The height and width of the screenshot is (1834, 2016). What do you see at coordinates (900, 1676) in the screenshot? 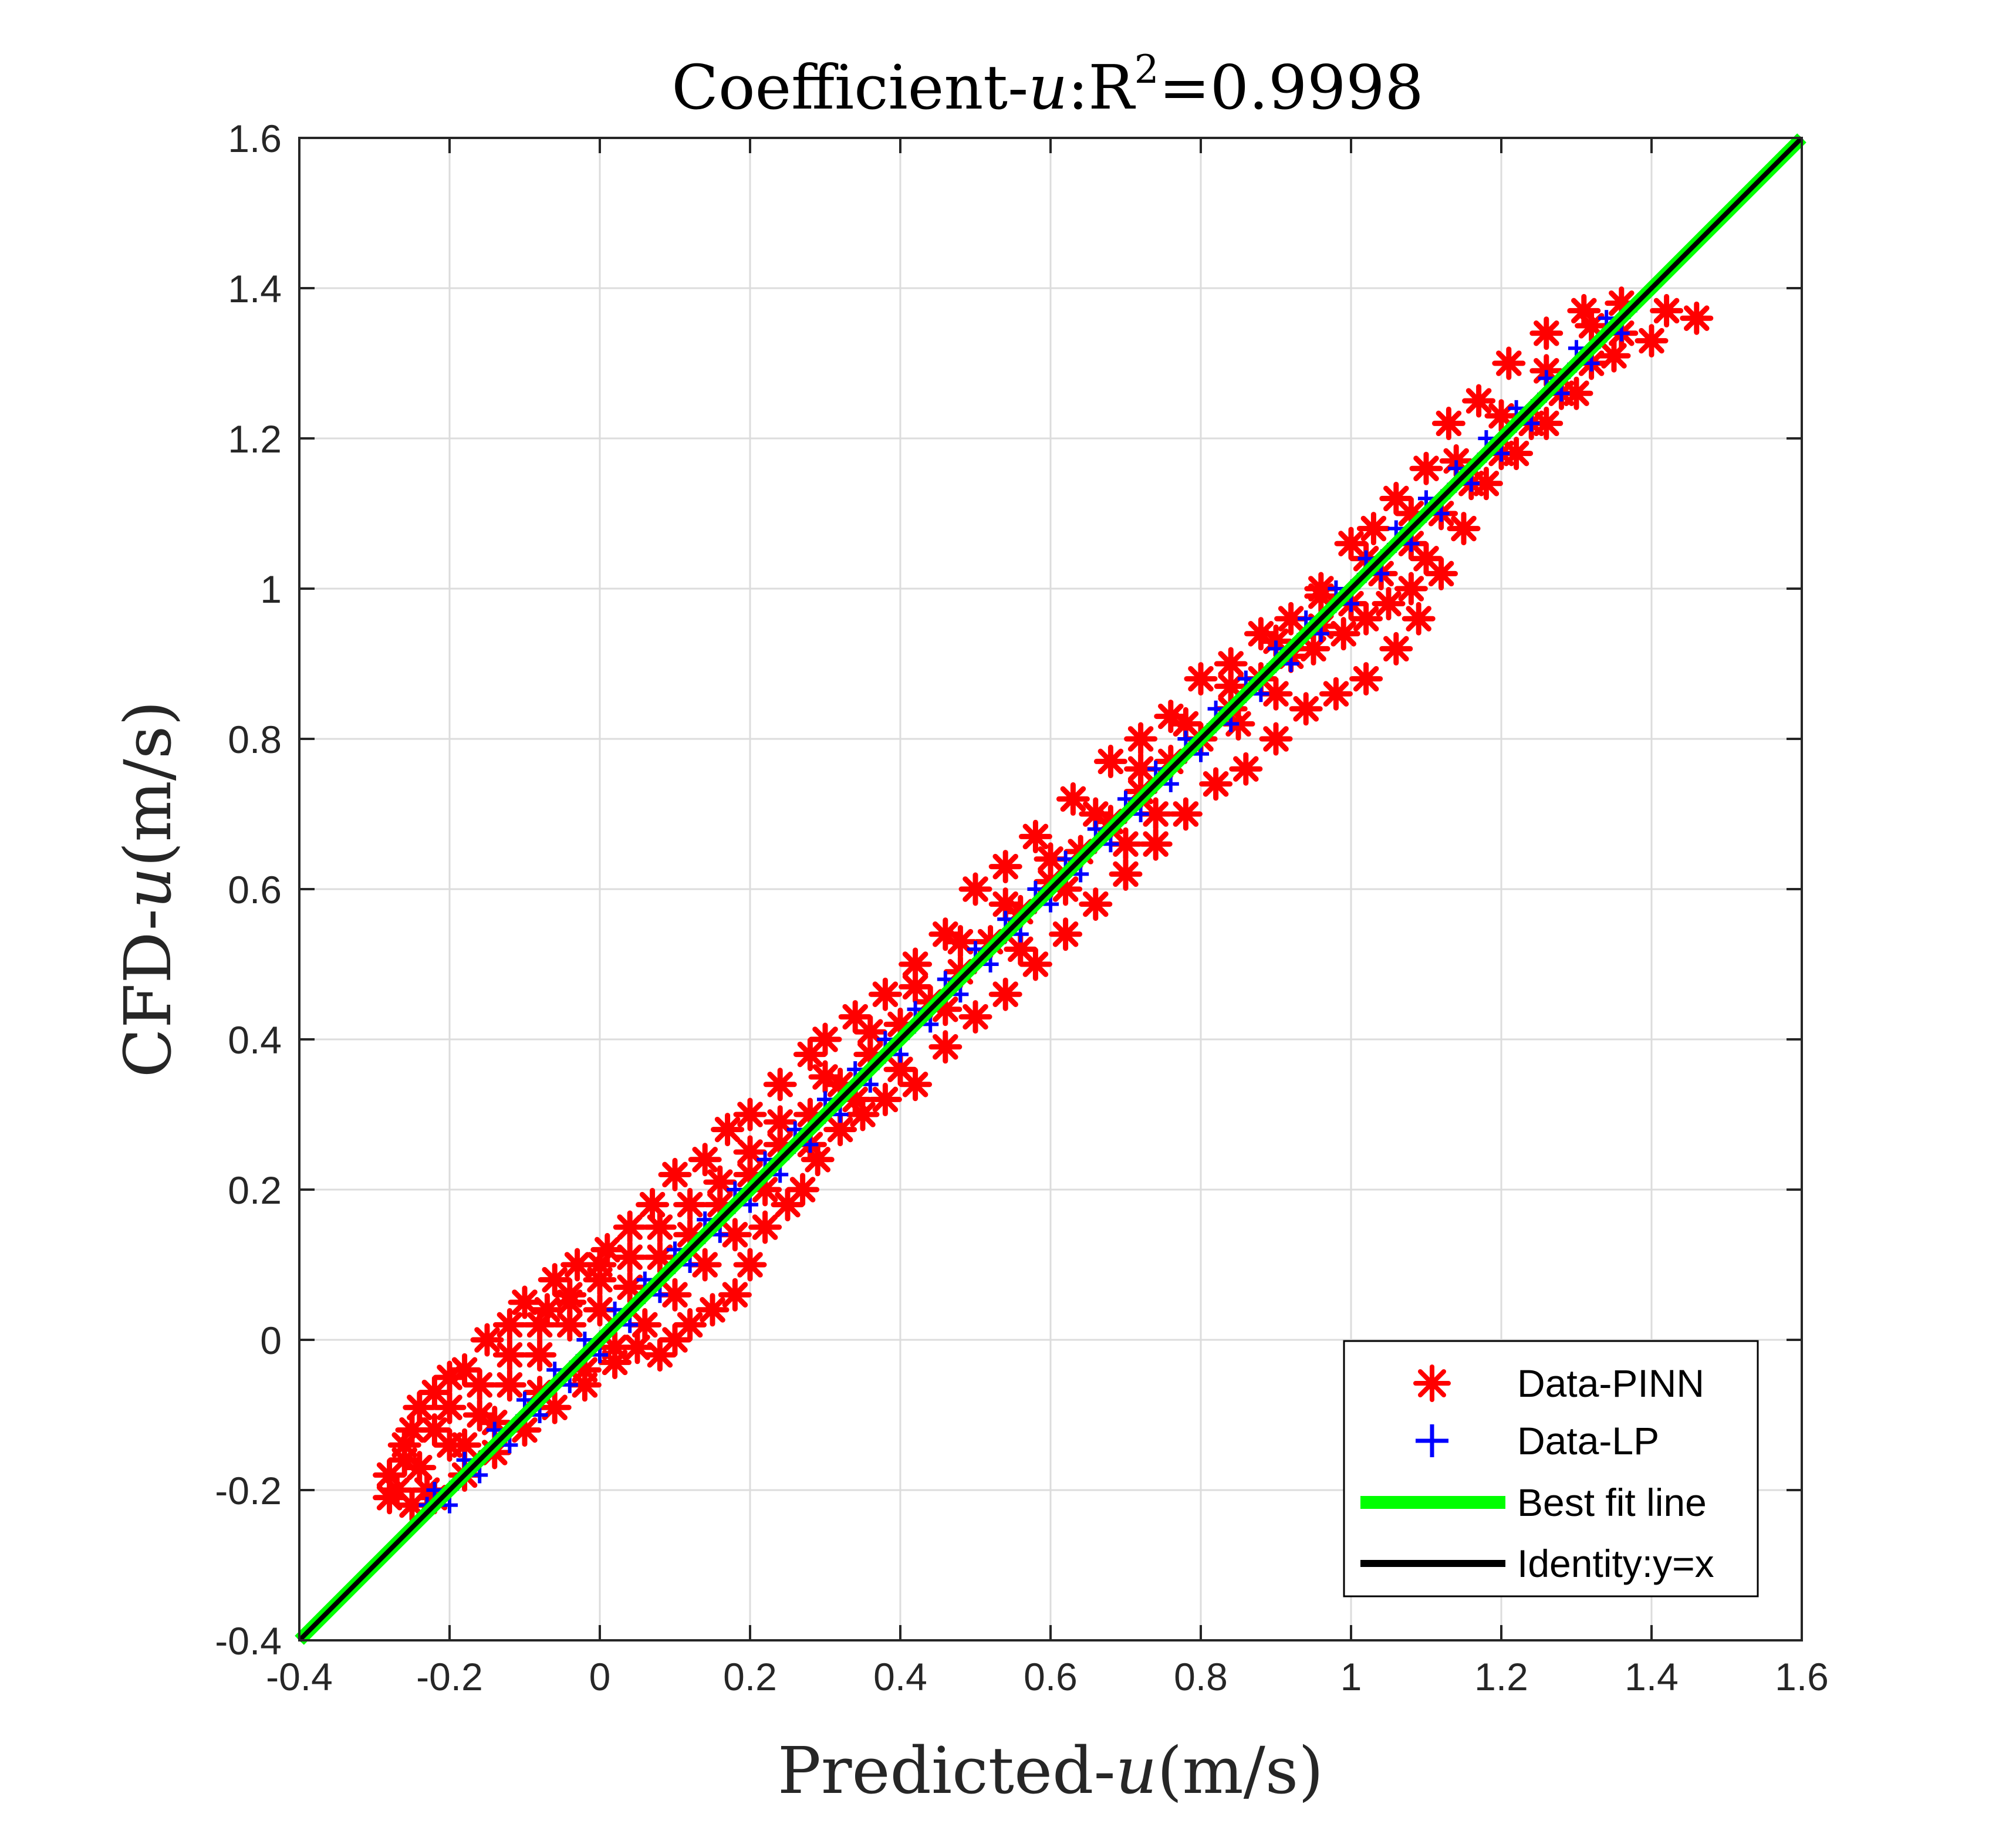
I see `x-tick-label: 0.4` at bounding box center [900, 1676].